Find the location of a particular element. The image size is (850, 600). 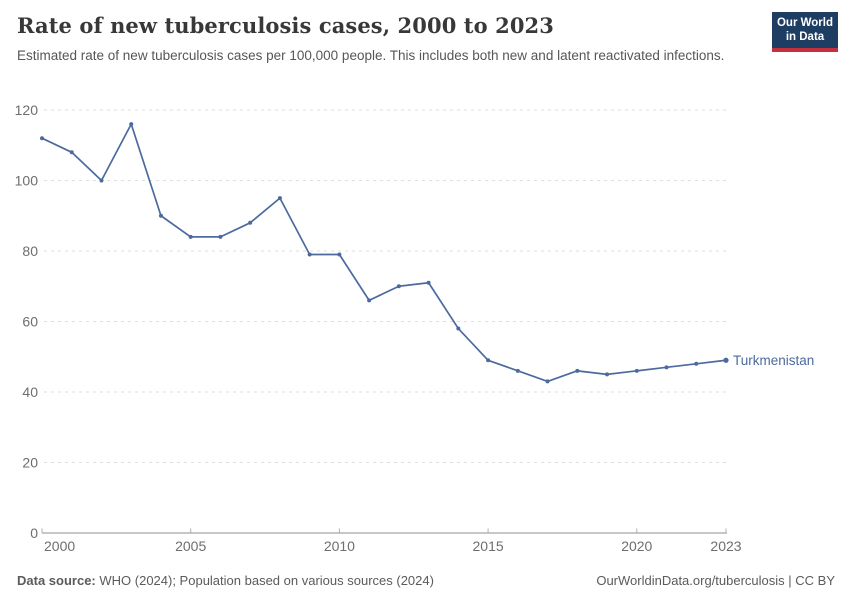

x-tick-label: 2020 is located at coordinates (636, 546).